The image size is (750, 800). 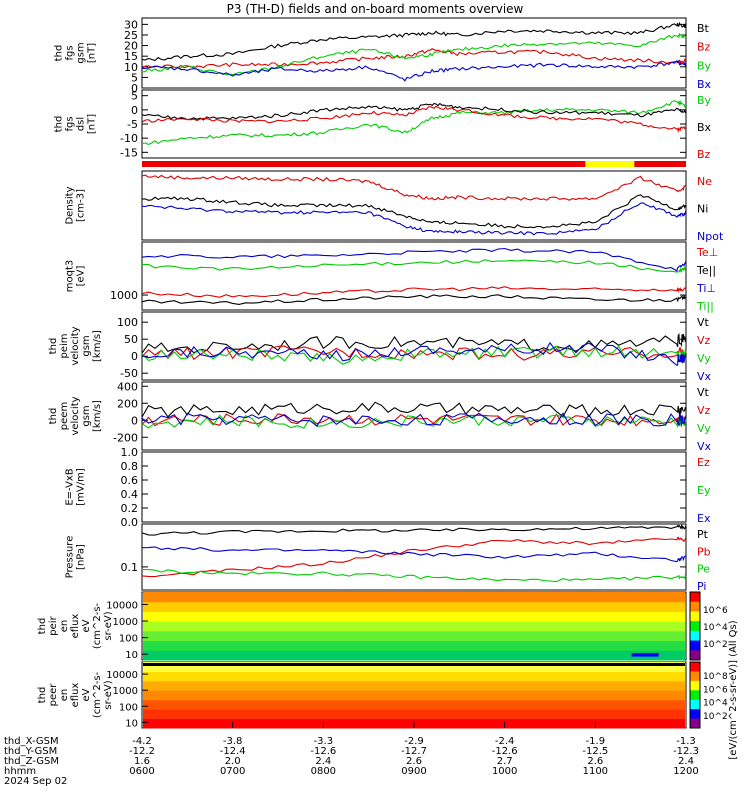 What do you see at coordinates (81, 124) in the screenshot?
I see `y-label-fgs_dsl-2: dsl` at bounding box center [81, 124].